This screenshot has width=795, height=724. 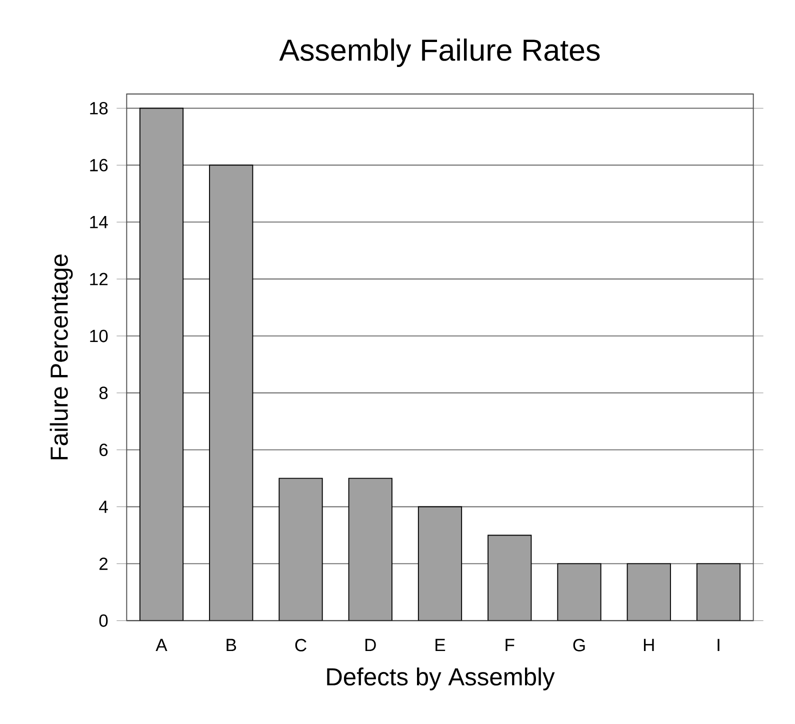 What do you see at coordinates (61, 357) in the screenshot?
I see `y-axis-title: Failure Percentage` at bounding box center [61, 357].